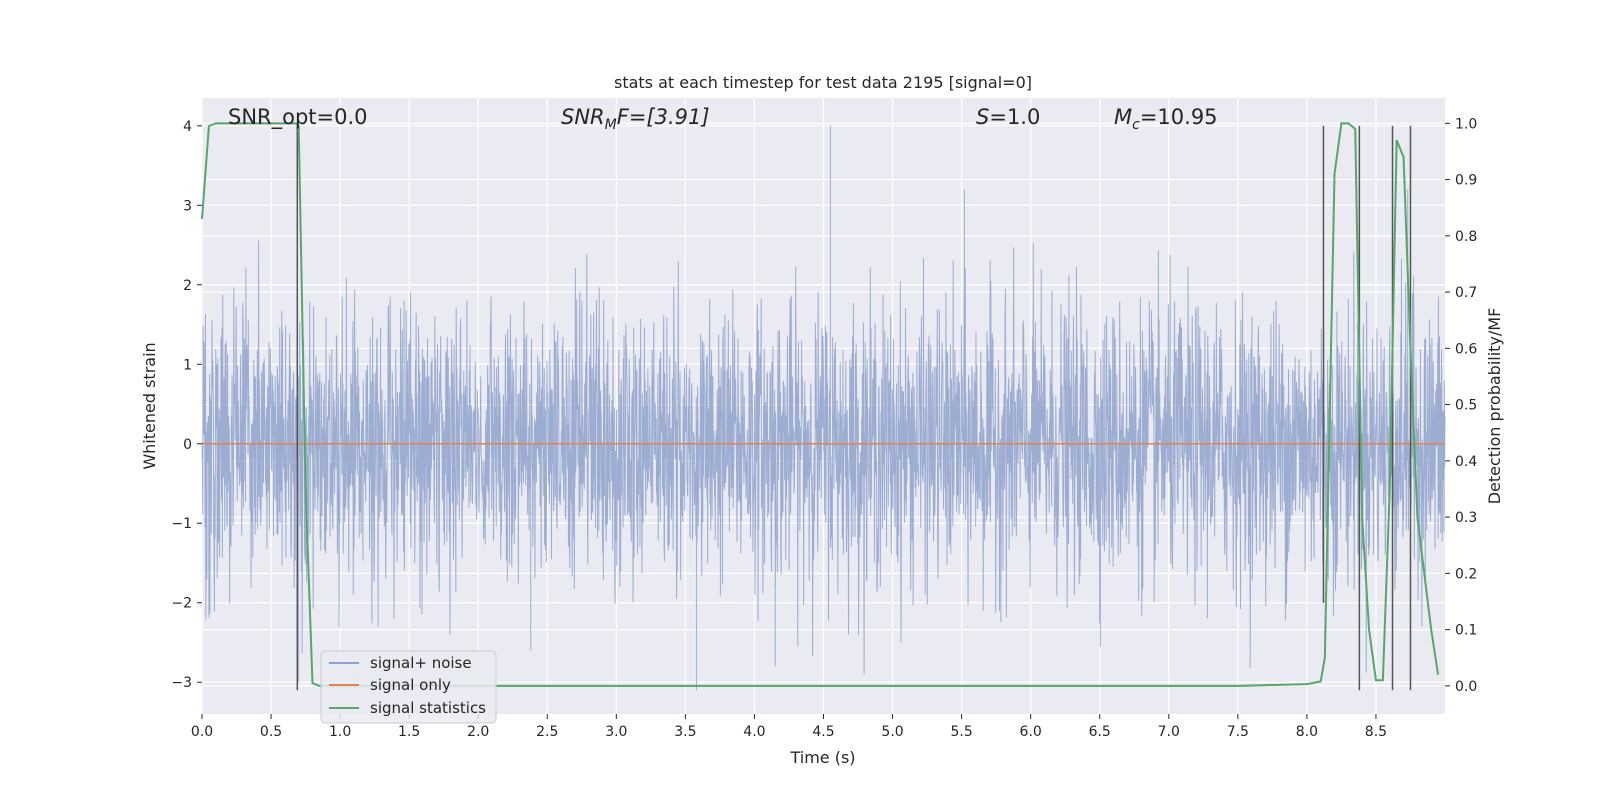  Describe the element at coordinates (428, 708) in the screenshot. I see `legend-label-signal-statistics: signal statistics` at that location.